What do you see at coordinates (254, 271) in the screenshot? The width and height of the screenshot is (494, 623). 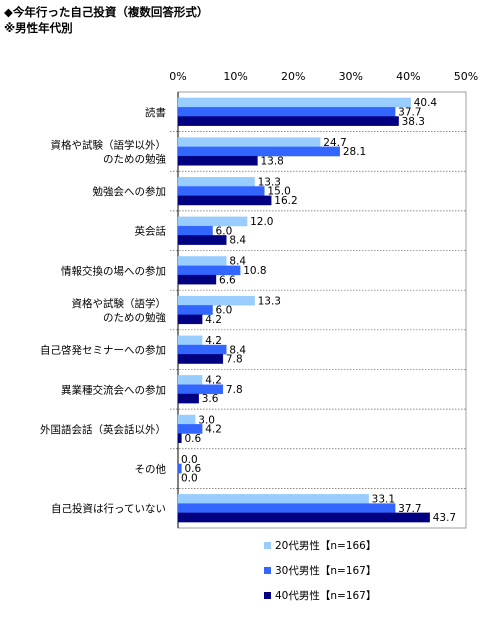 I see `data-label: 10.8` at bounding box center [254, 271].